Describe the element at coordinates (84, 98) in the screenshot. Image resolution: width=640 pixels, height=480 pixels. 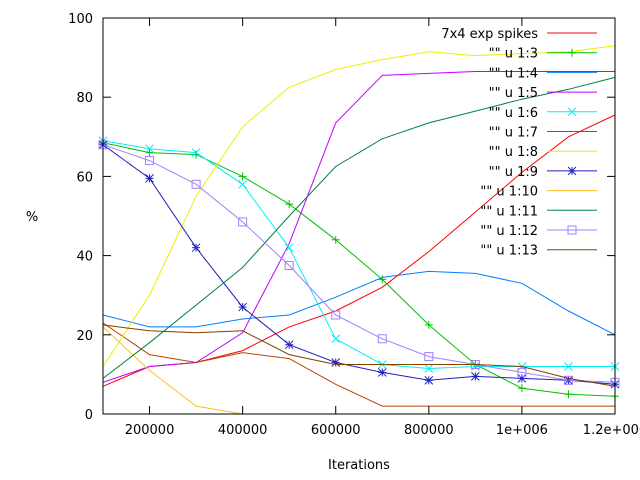
I see `y-tick-label-4: 80` at that location.